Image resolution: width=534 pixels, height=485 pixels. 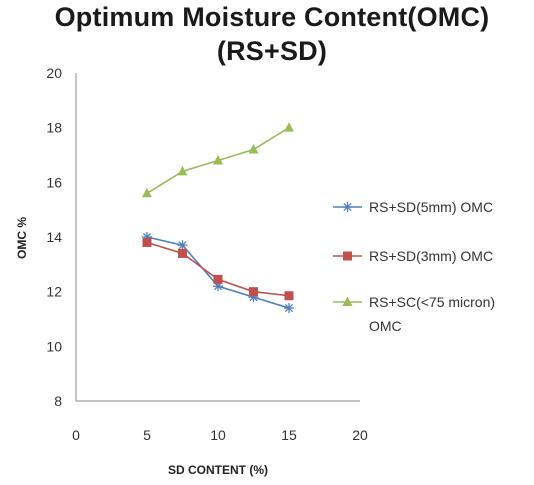 What do you see at coordinates (272, 51) in the screenshot?
I see `chart-title-line-2: (RS+SD)` at bounding box center [272, 51].